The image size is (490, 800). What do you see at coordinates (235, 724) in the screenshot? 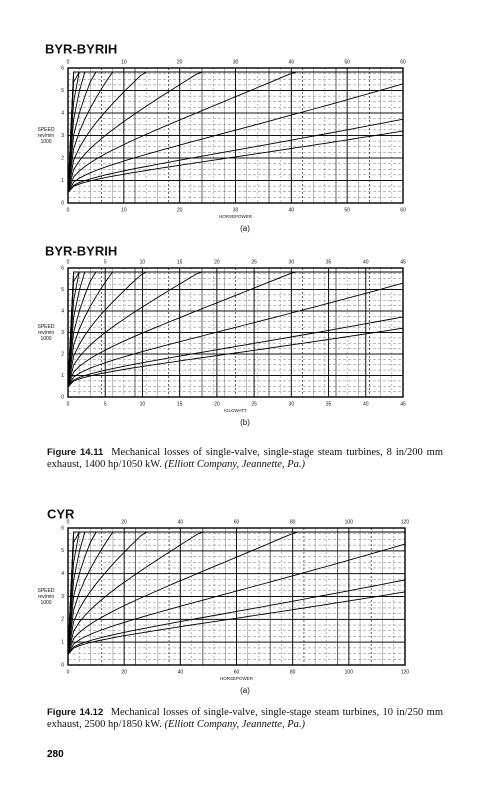
I see `caption-source: (Elliott Company, Jeannette, Pa.)` at bounding box center [235, 724].